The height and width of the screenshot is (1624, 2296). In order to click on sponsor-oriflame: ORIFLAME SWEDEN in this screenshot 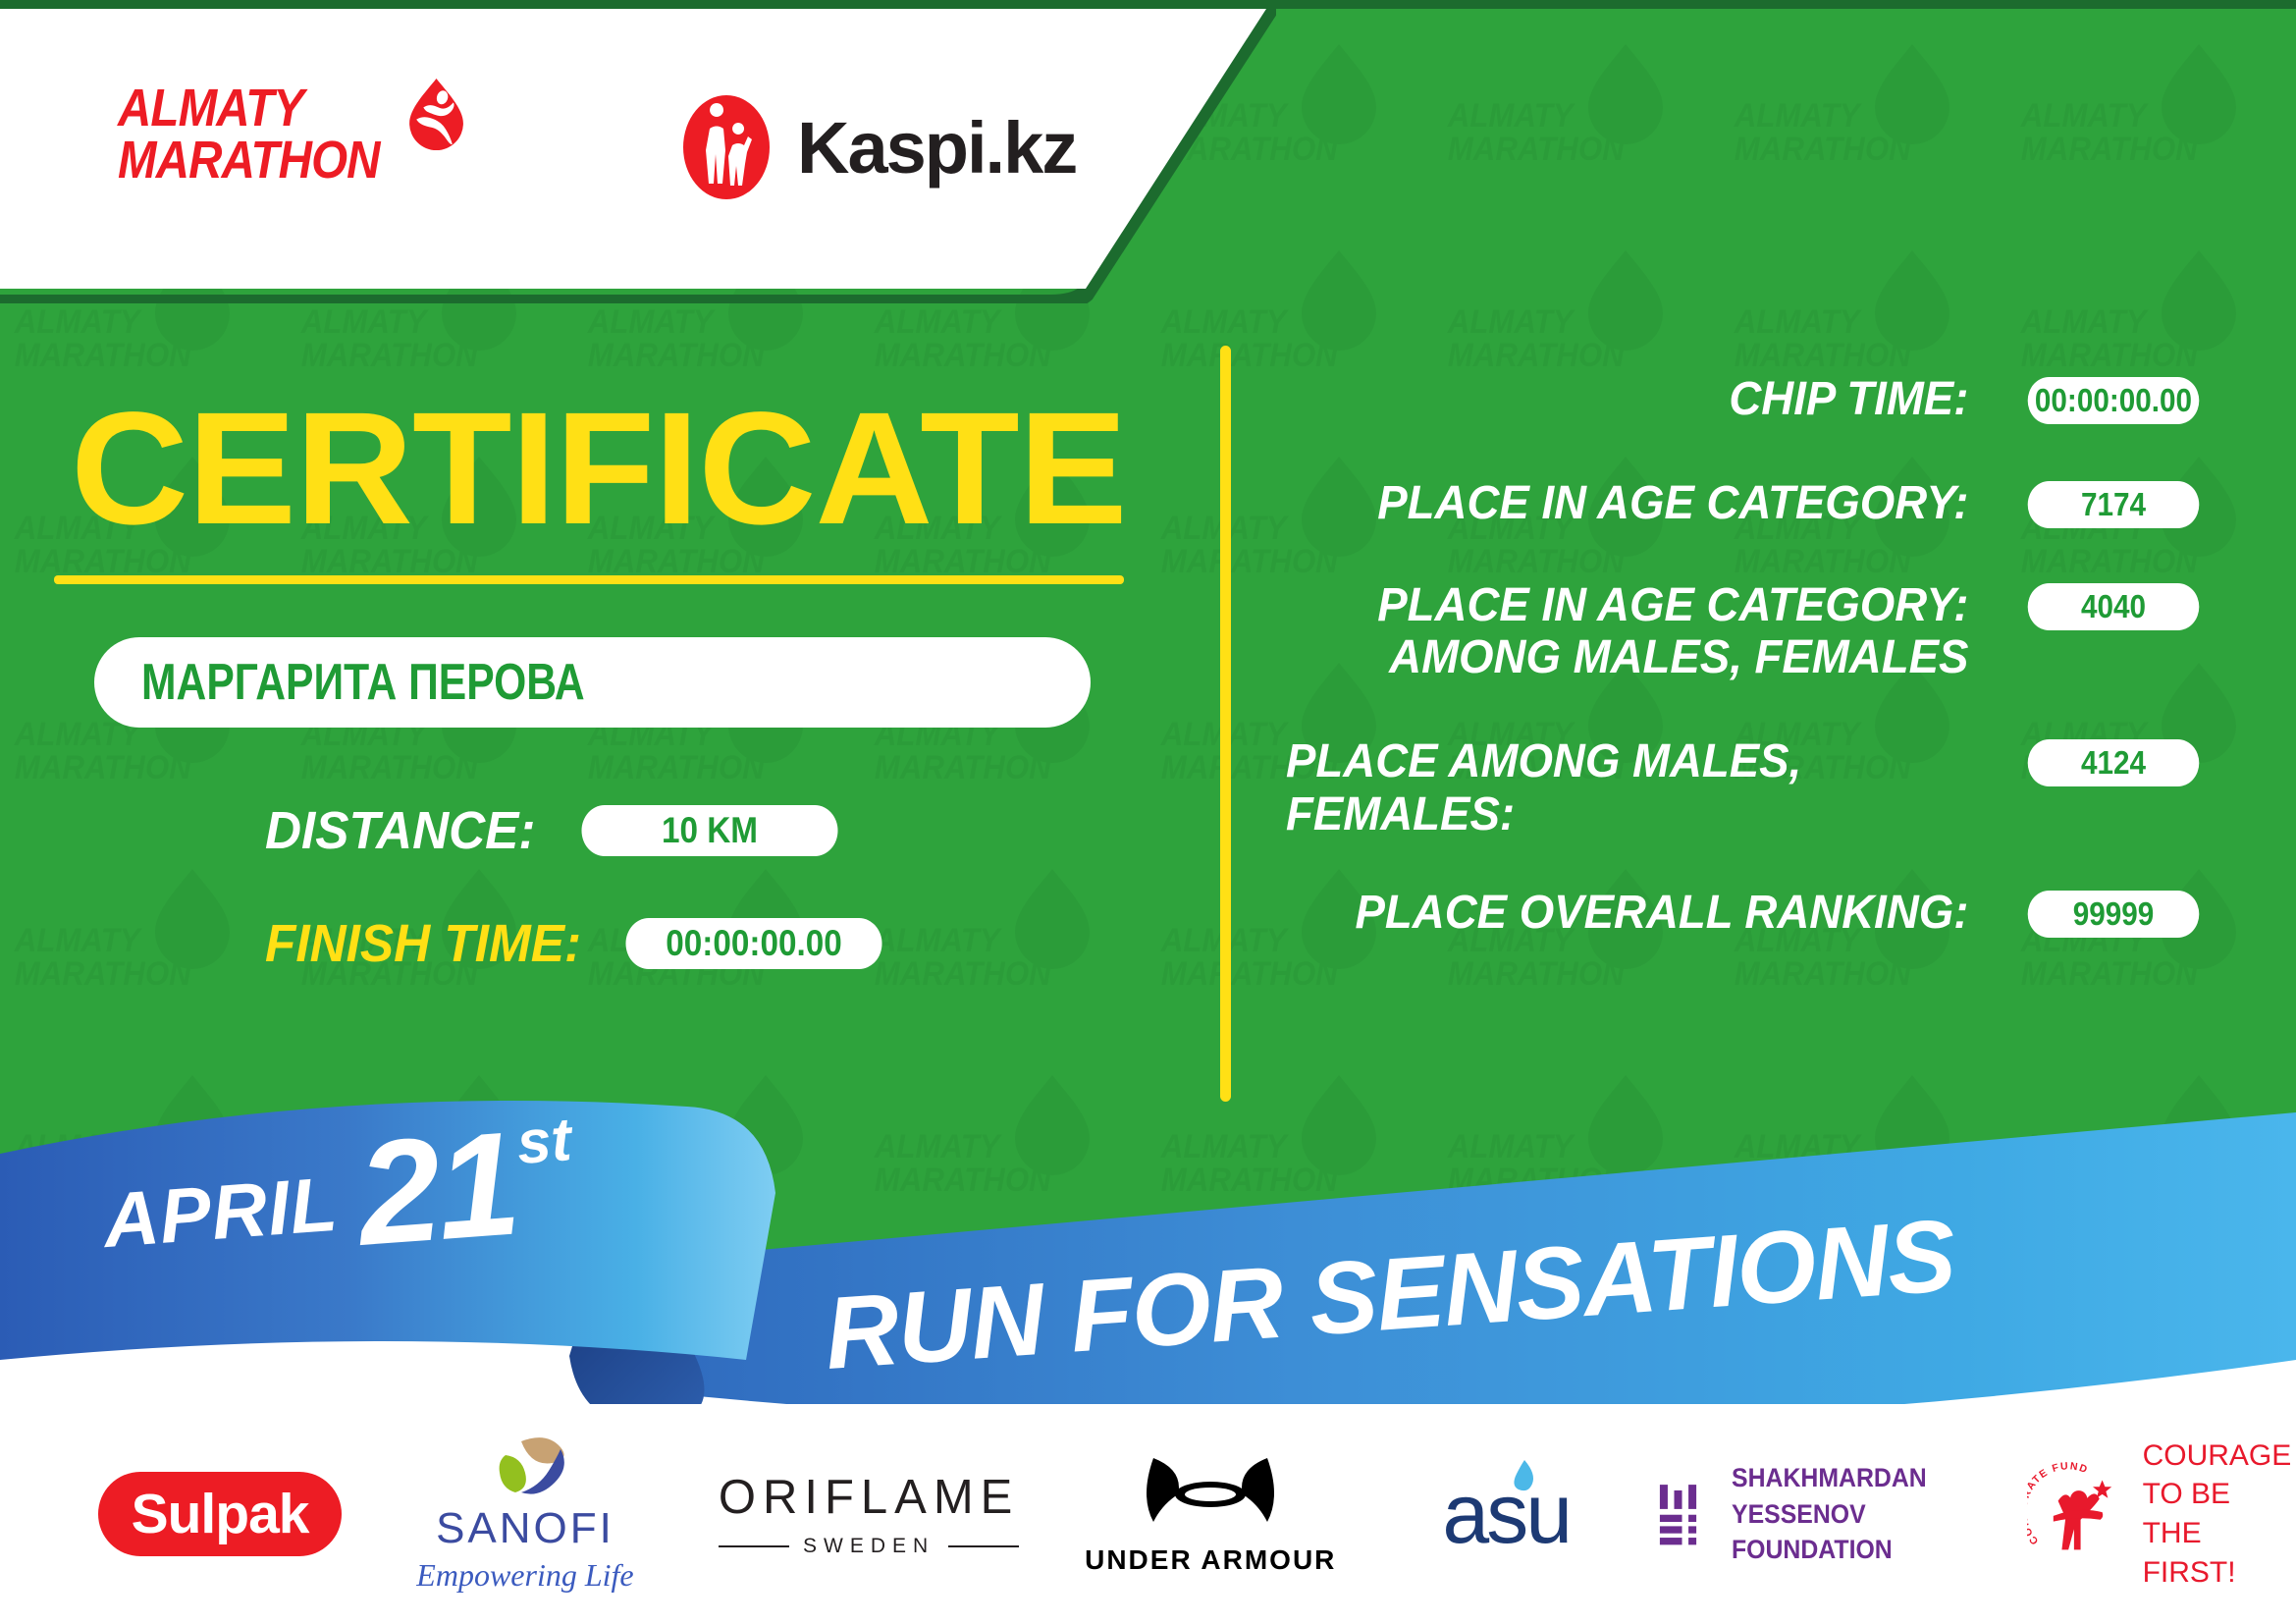, I will do `click(869, 1514)`.